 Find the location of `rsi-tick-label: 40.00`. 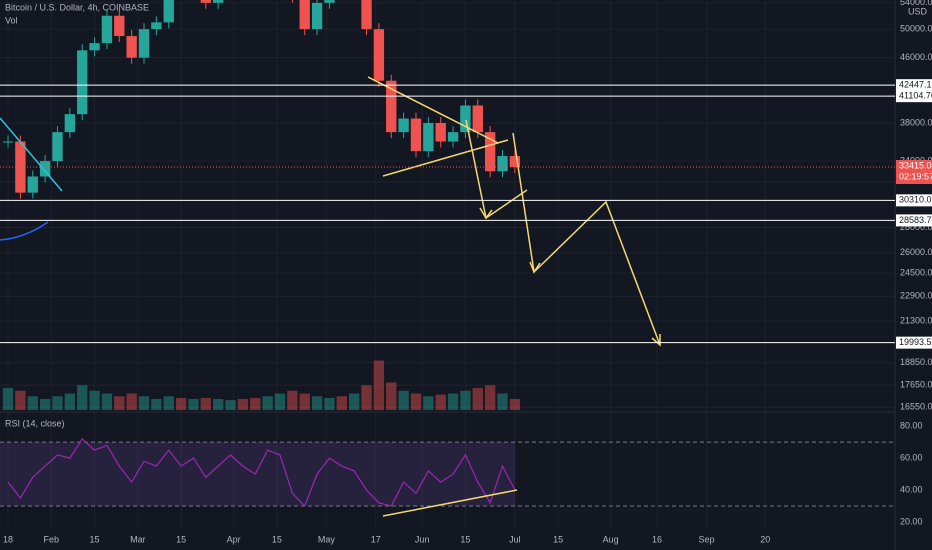

rsi-tick-label: 40.00 is located at coordinates (911, 489).